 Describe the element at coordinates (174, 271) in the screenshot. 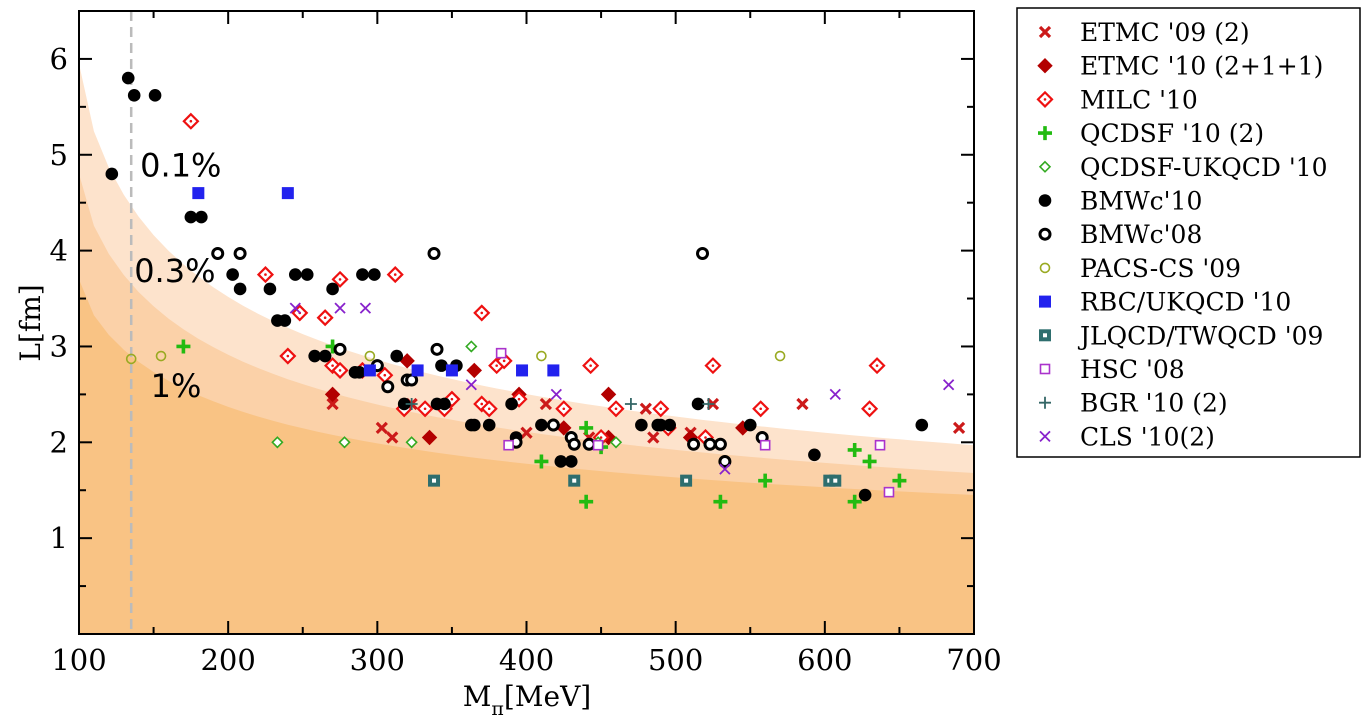

I see `band-label-1: 0.3%` at that location.